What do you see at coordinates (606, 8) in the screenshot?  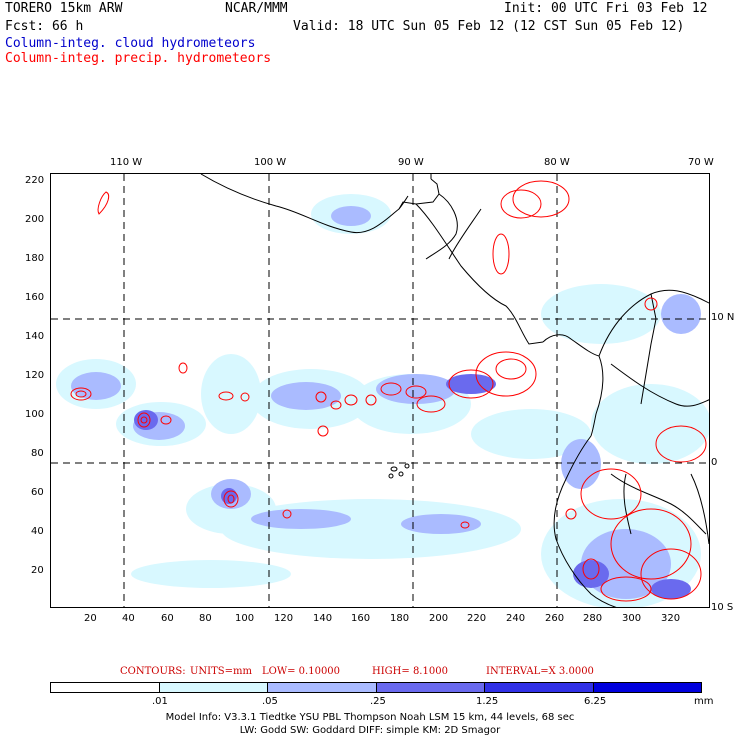 I see `init-time: Init: 00 UTC Fri 03 Feb 12` at bounding box center [606, 8].